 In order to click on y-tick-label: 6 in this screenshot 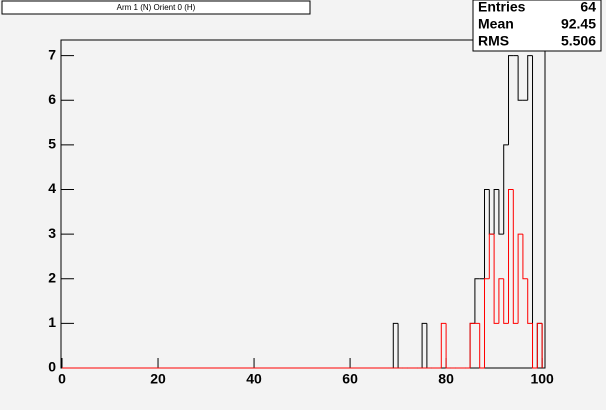, I will do `click(52, 99)`.